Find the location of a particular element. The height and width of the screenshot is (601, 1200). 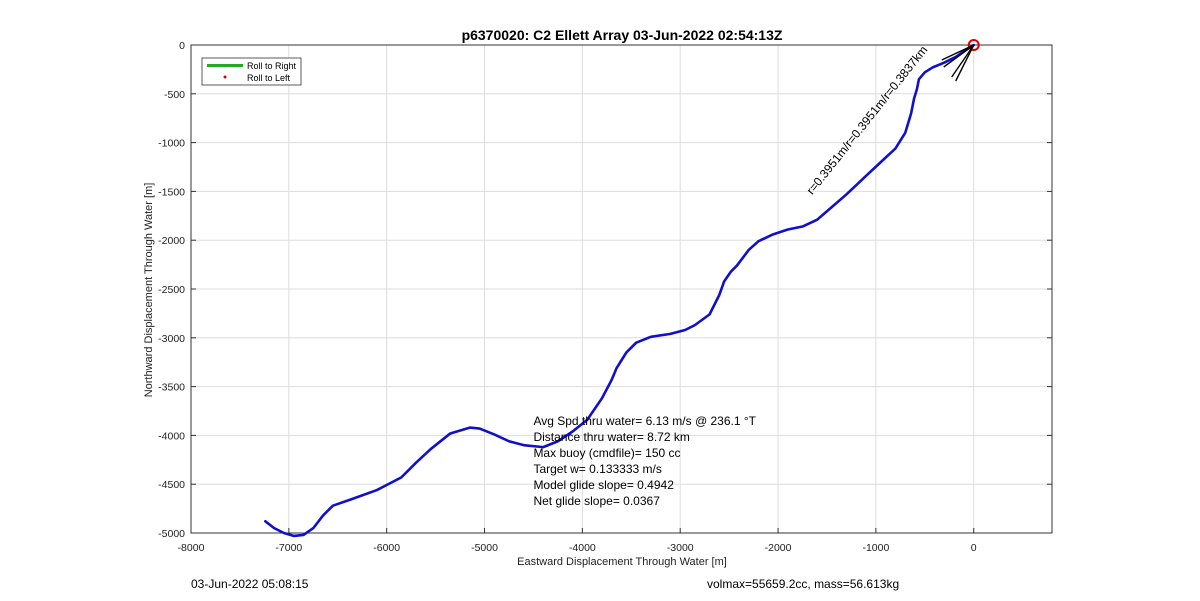

y-tick-label: -4000 is located at coordinates (171, 436).